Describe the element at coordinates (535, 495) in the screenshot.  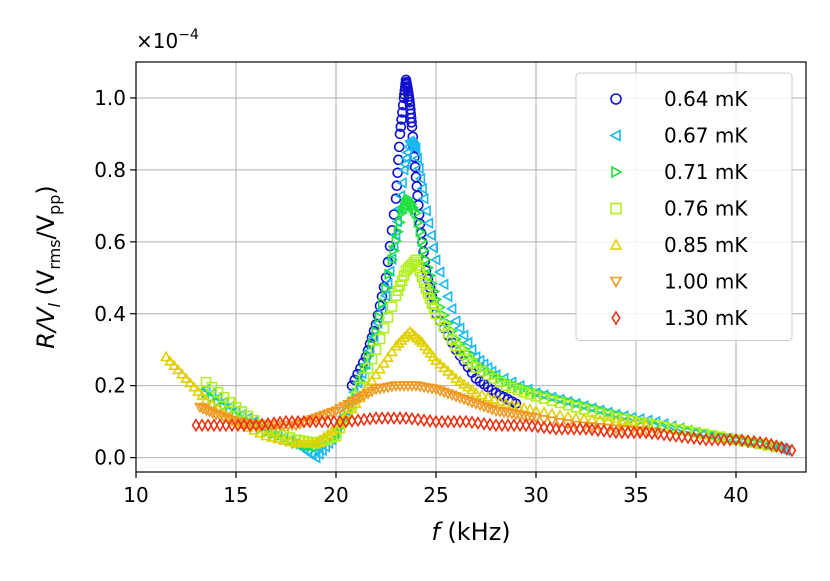
I see `x-tick-label: 30` at that location.